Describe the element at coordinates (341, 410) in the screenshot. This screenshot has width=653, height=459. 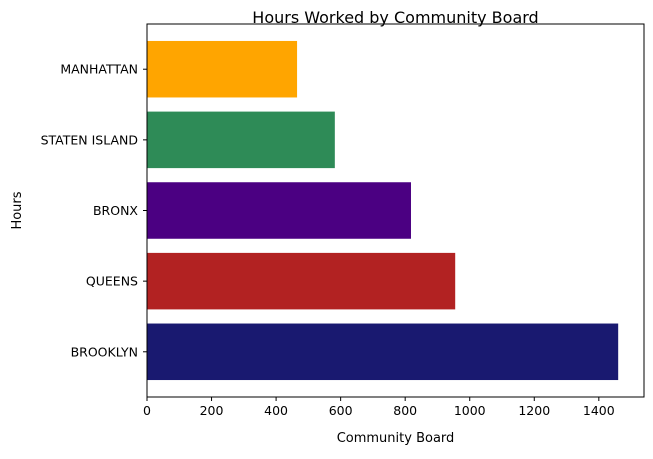
I see `x-tick-label: 600` at that location.